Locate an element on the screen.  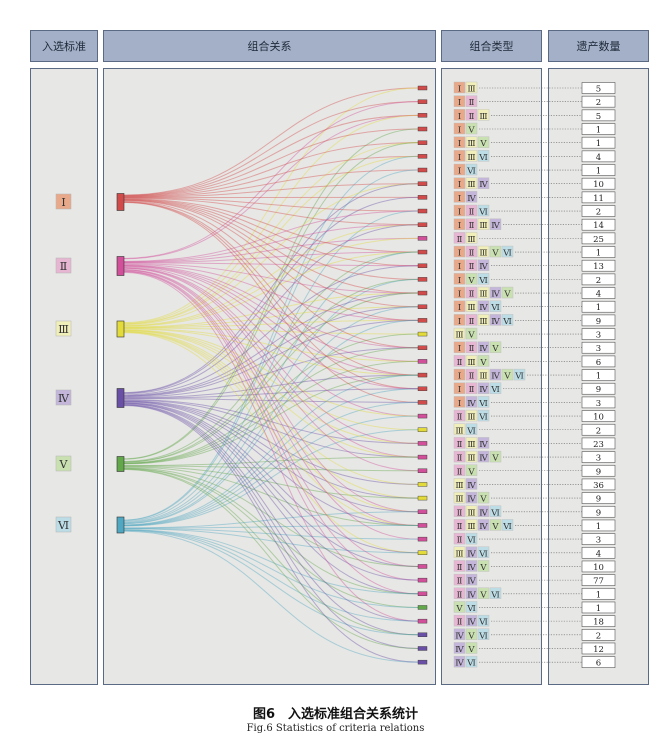
count-label: 11 is located at coordinates (598, 199).